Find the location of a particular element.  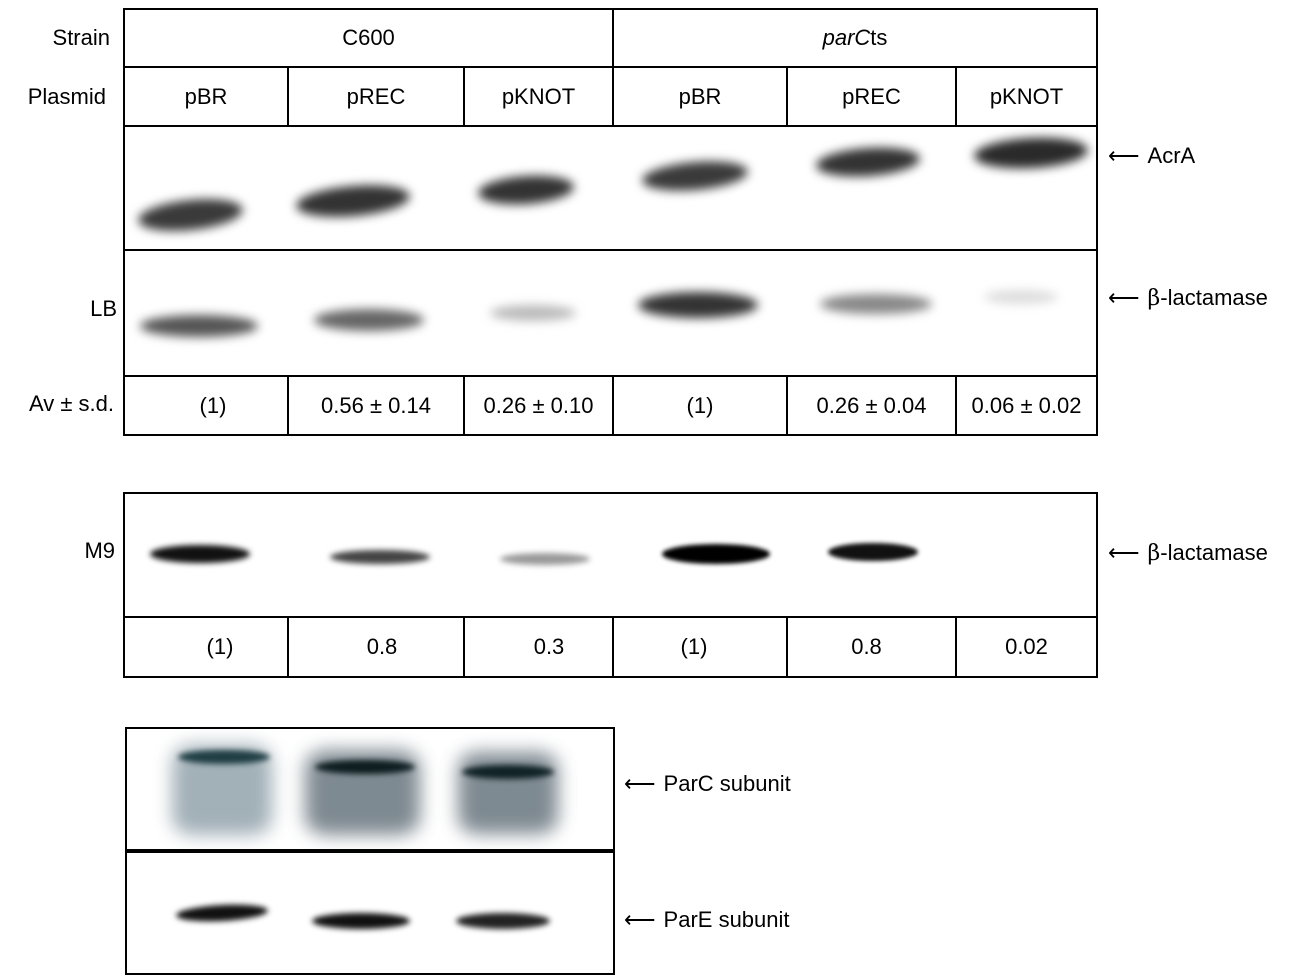

lb-value-2: 0.56 ± 0.14 is located at coordinates (376, 405).